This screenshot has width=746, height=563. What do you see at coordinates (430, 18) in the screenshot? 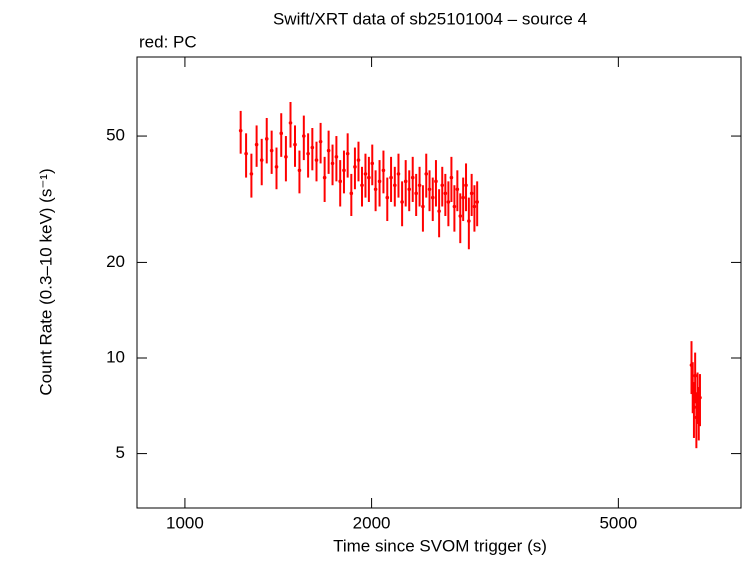
I see `chart-title: Swift/XRT data of sb25101004 – source 4` at bounding box center [430, 18].